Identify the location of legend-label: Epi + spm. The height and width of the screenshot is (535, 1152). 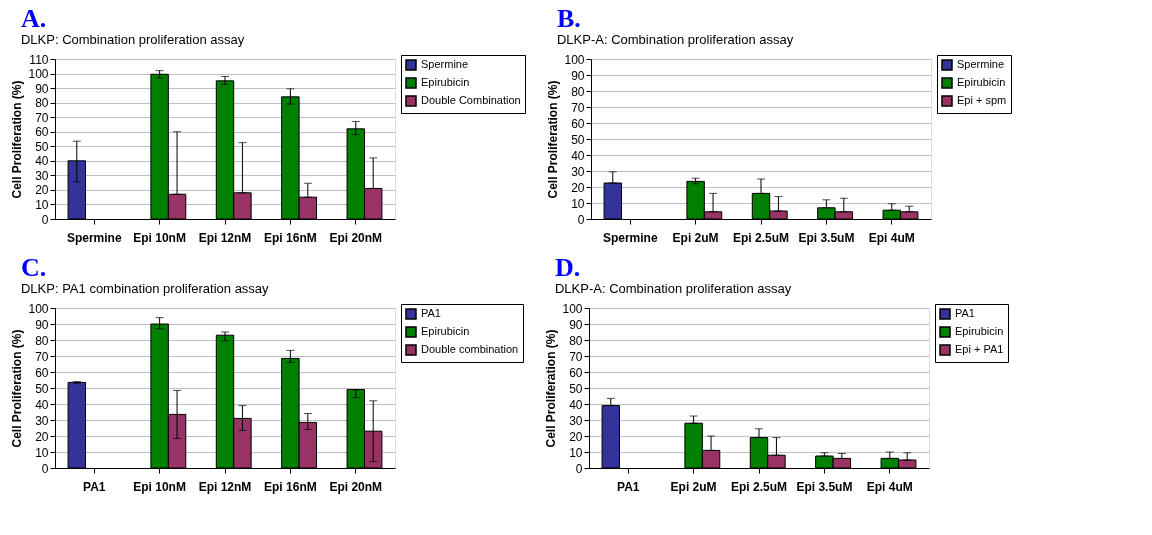
(982, 100).